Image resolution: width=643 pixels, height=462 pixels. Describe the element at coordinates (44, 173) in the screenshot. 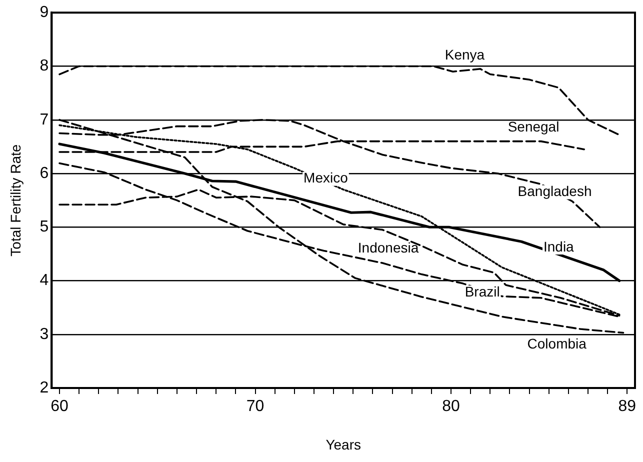

I see `y-tick-label: 6` at that location.